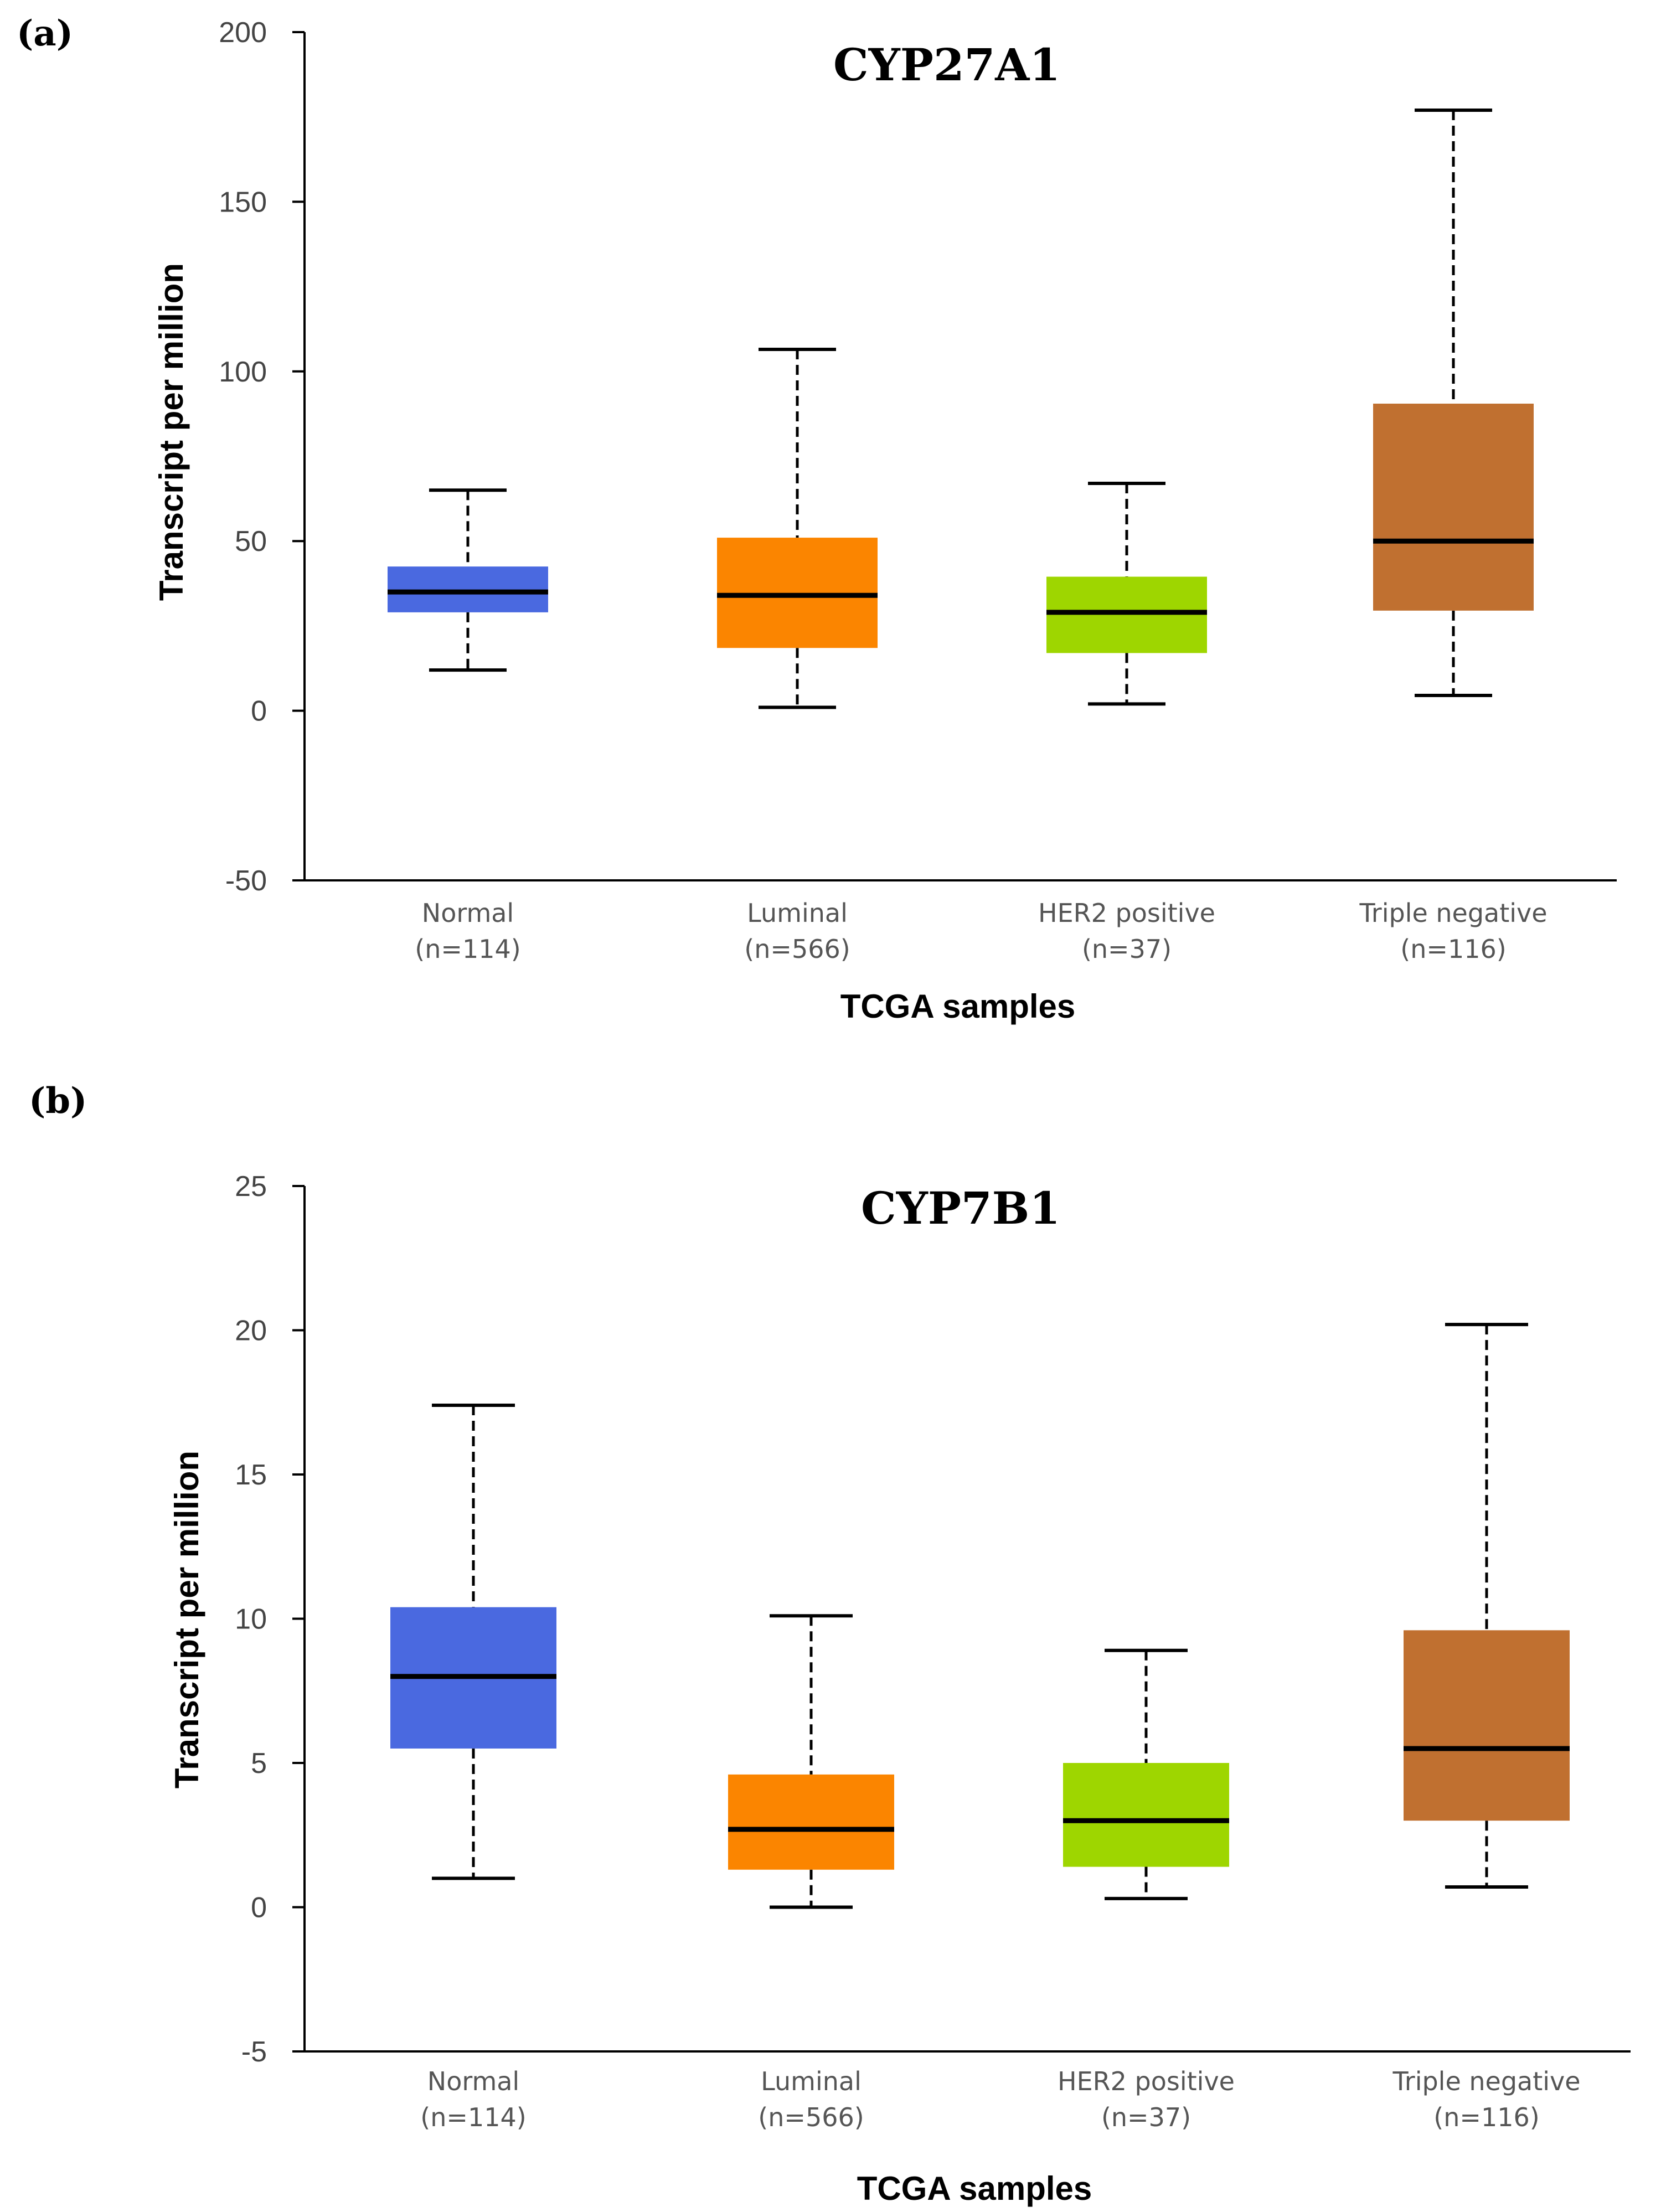 The width and height of the screenshot is (1666, 2212). What do you see at coordinates (974, 2188) in the screenshot?
I see `x-axis-title-b: TCGA samples` at bounding box center [974, 2188].